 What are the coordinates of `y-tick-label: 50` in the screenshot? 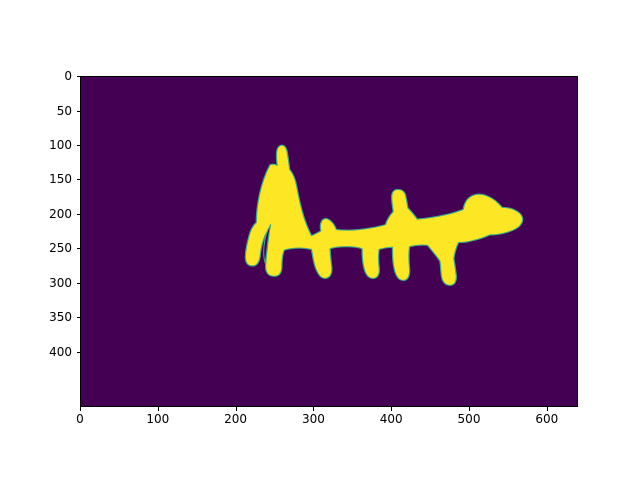 It's located at (64, 110).